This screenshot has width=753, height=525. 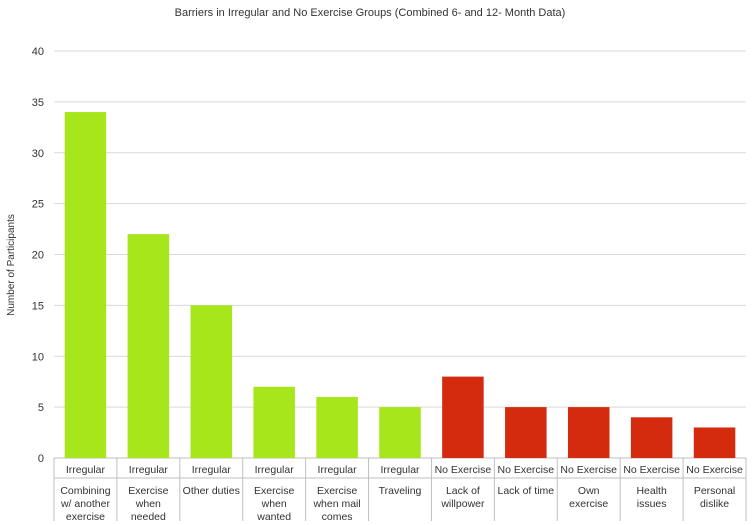 I want to click on x-tick-label: dislike, so click(x=714, y=504).